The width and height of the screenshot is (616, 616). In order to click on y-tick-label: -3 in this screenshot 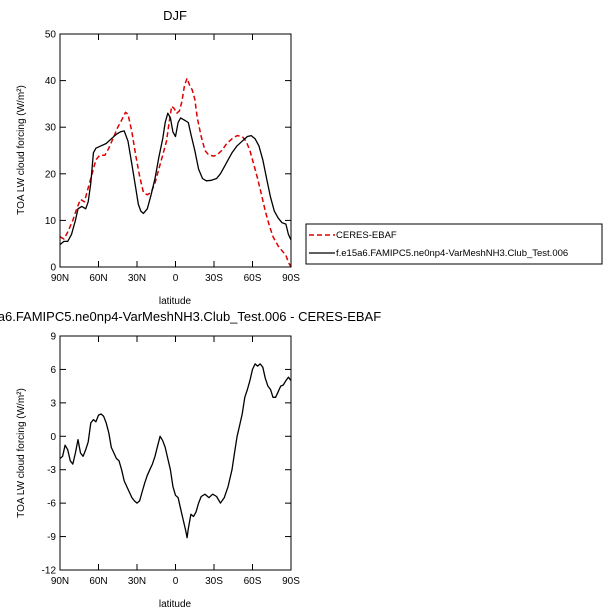, I will do `click(51, 470)`.